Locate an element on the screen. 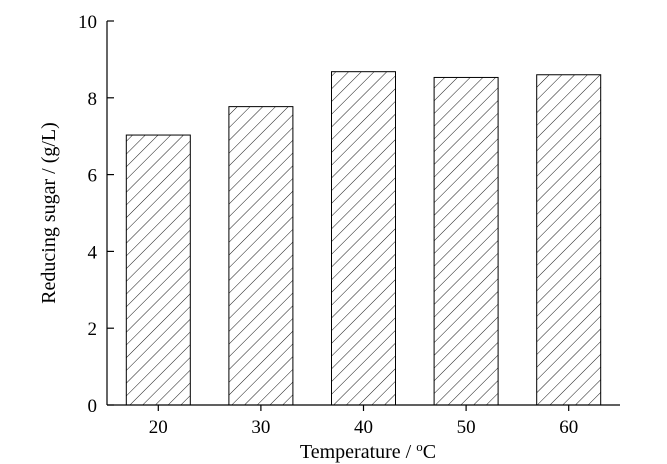  y-tick-label: 10 is located at coordinates (87, 22).